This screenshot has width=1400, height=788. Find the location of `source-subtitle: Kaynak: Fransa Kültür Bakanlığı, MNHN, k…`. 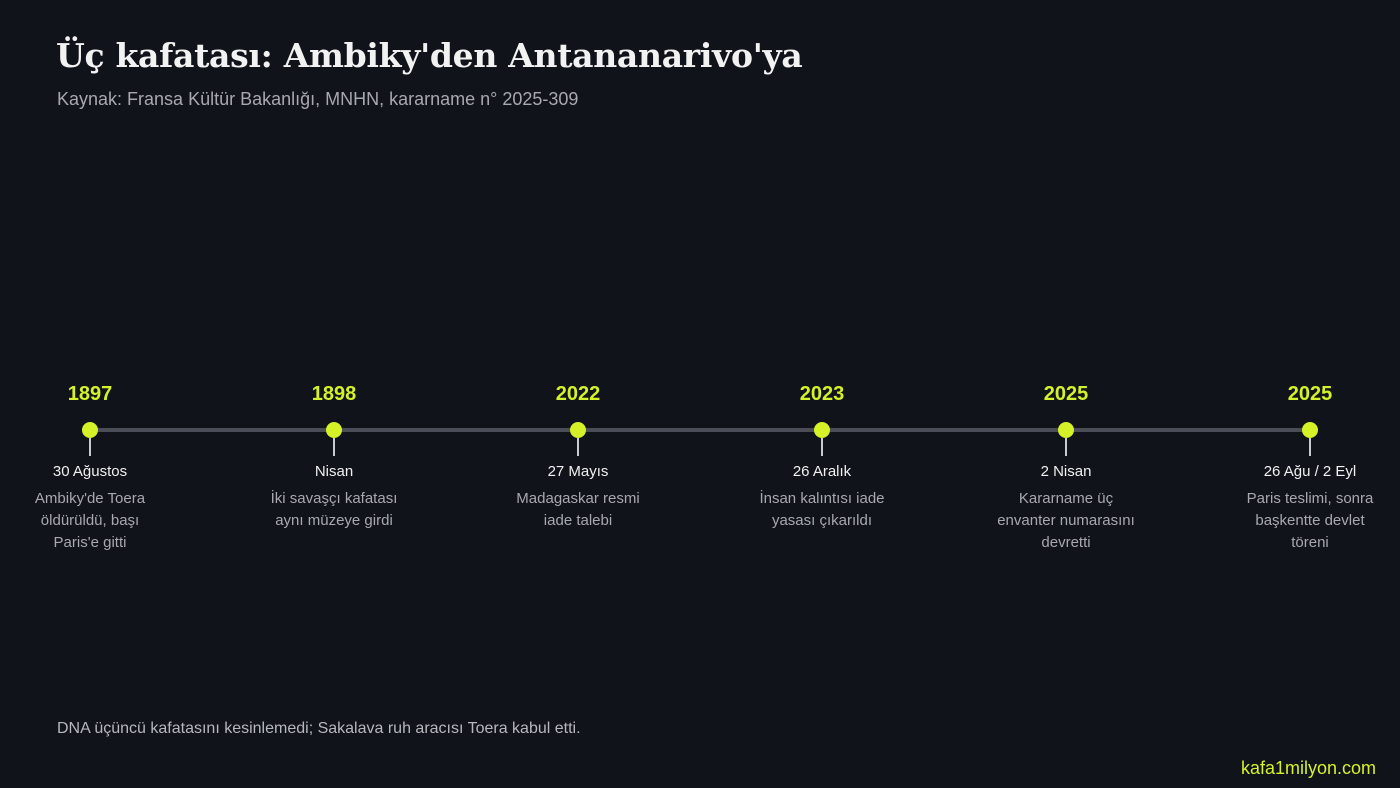

source-subtitle: Kaynak: Fransa Kültür Bakanlığı, MNHN, k… is located at coordinates (318, 99).